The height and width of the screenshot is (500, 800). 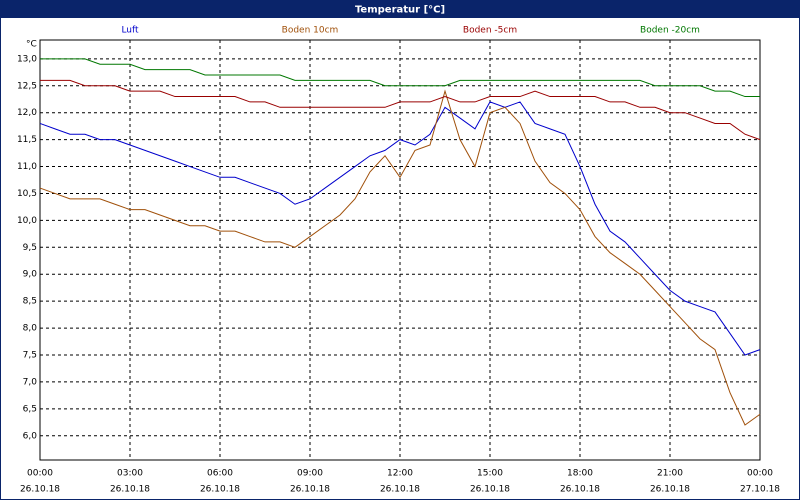 I want to click on legend-entry: Luft, so click(x=130, y=31).